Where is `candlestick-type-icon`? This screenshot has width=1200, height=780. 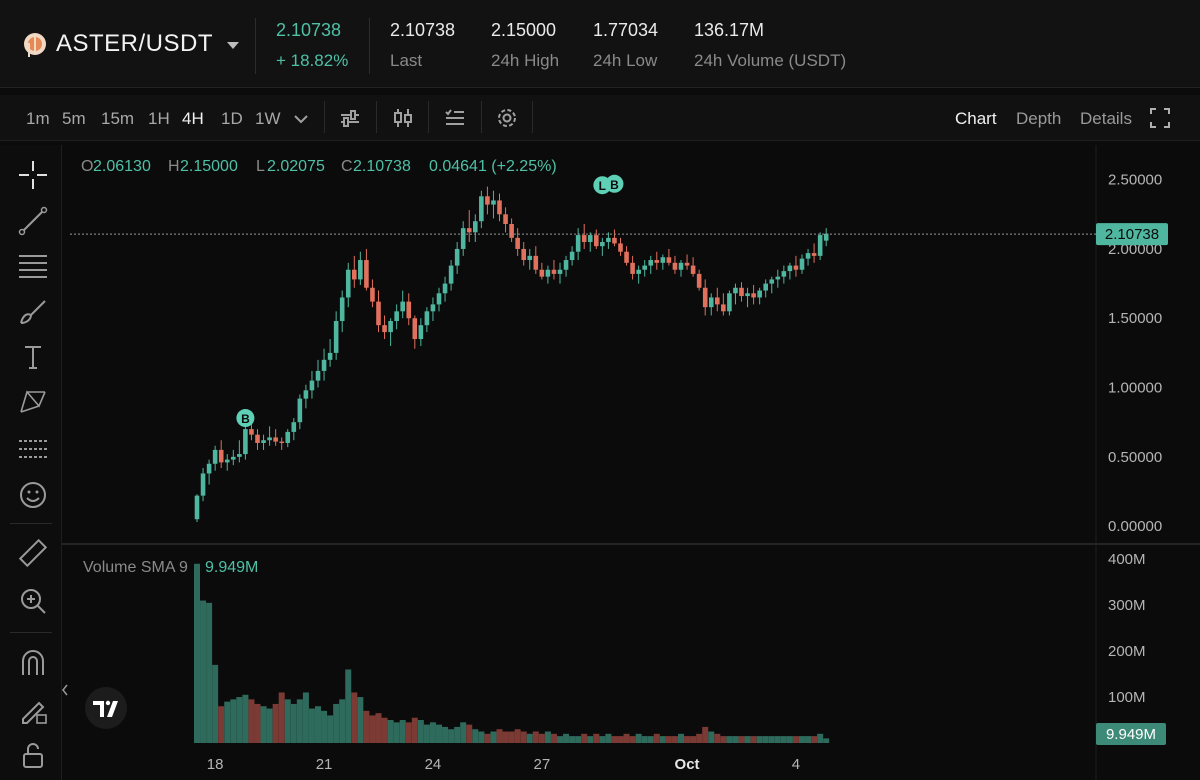
candlestick-type-icon is located at coordinates (403, 118).